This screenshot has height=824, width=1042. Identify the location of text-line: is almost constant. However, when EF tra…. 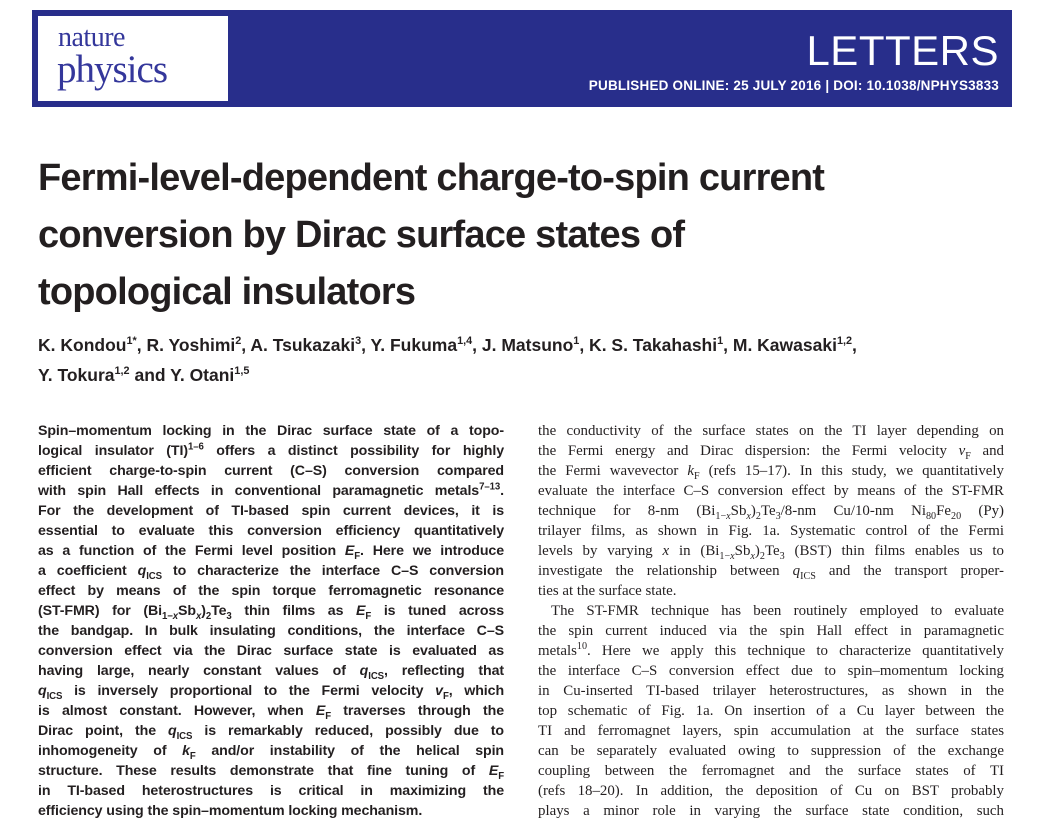
(271, 712).